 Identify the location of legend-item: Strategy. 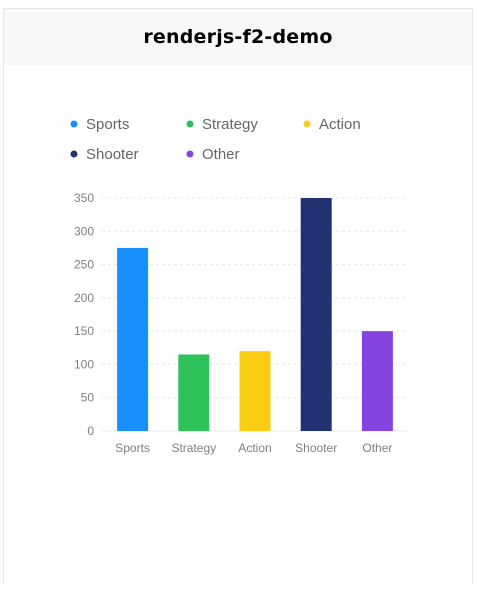
(222, 124).